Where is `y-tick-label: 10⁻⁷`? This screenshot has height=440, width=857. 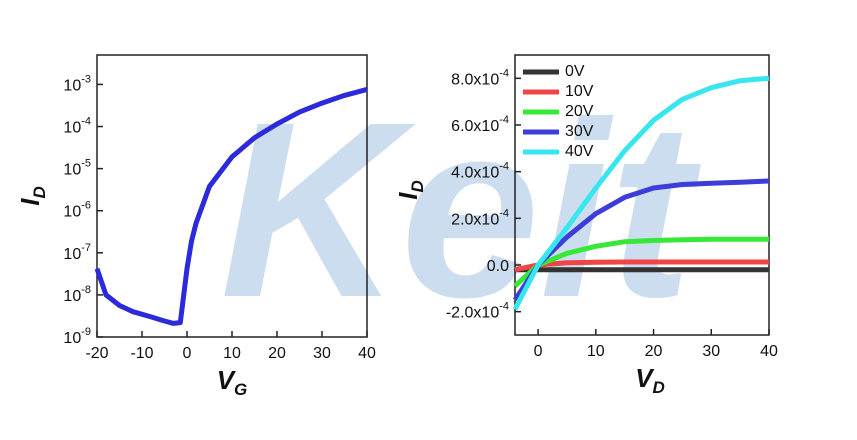 y-tick-label: 10⁻⁷ is located at coordinates (77, 252).